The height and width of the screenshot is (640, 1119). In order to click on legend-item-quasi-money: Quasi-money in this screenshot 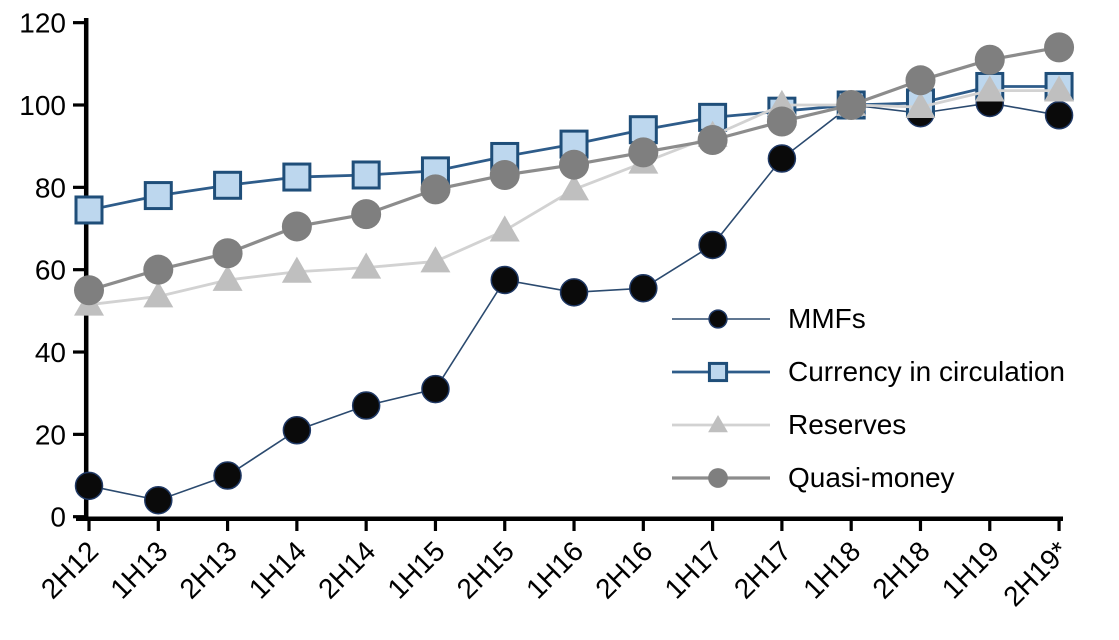, I will do `click(866, 478)`.